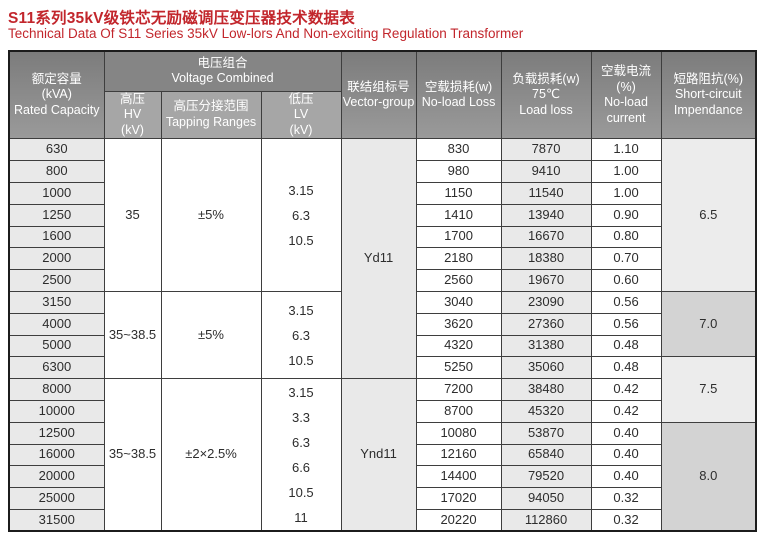  I want to click on no-load-loss-cell: 3040, so click(458, 302).